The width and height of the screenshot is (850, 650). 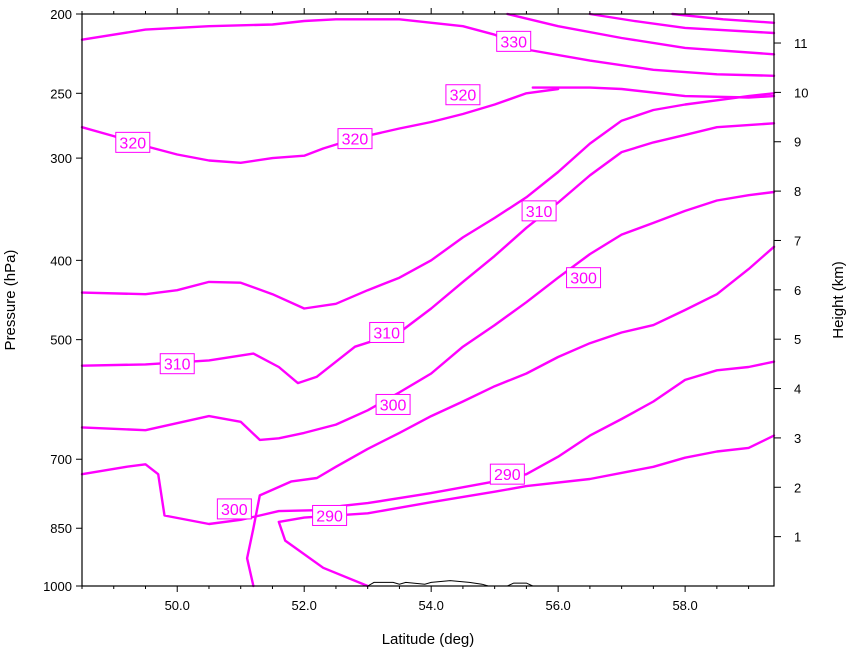 I want to click on right-tick-label: 10, so click(x=801, y=92).